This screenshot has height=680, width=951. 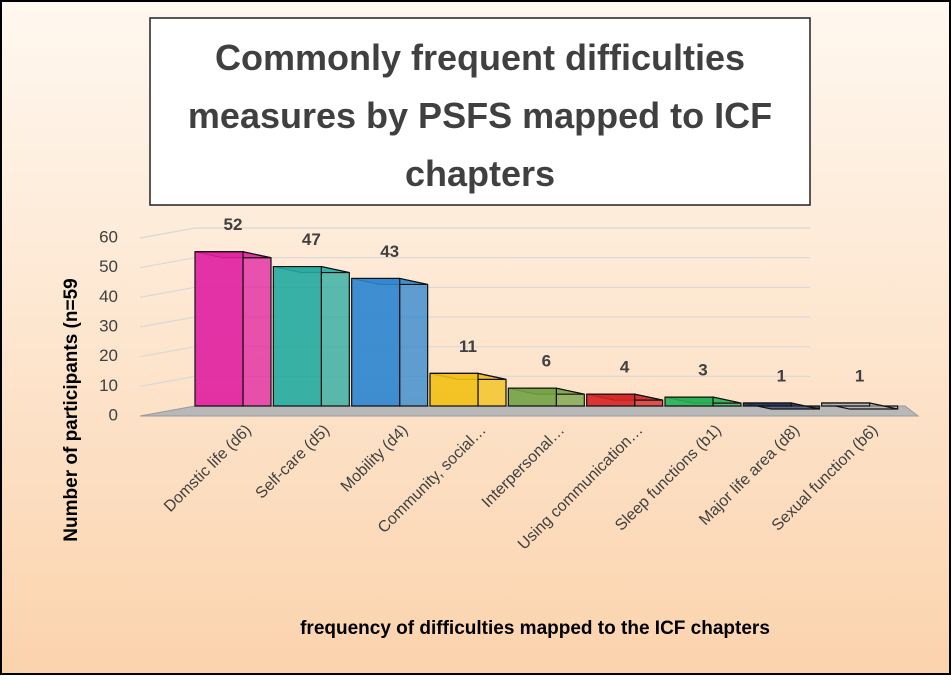 What do you see at coordinates (71, 409) in the screenshot?
I see `y-axis-label: Number of participants (n=59` at bounding box center [71, 409].